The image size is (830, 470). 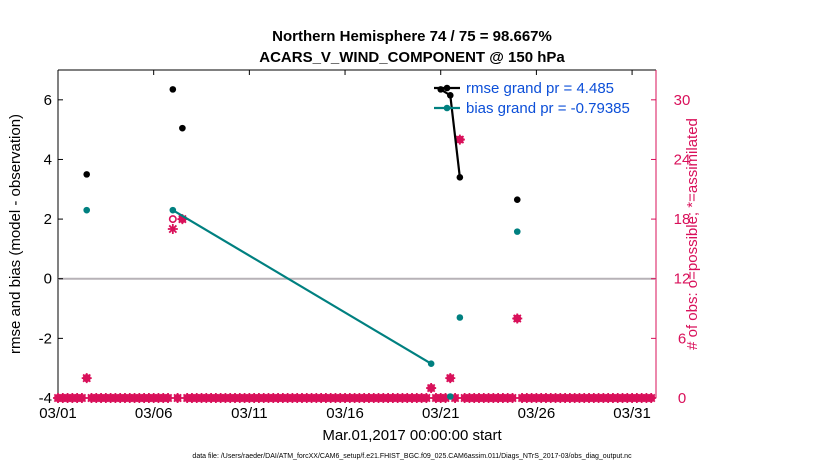 I want to click on y-tick-label-right: 24, so click(x=682, y=159).